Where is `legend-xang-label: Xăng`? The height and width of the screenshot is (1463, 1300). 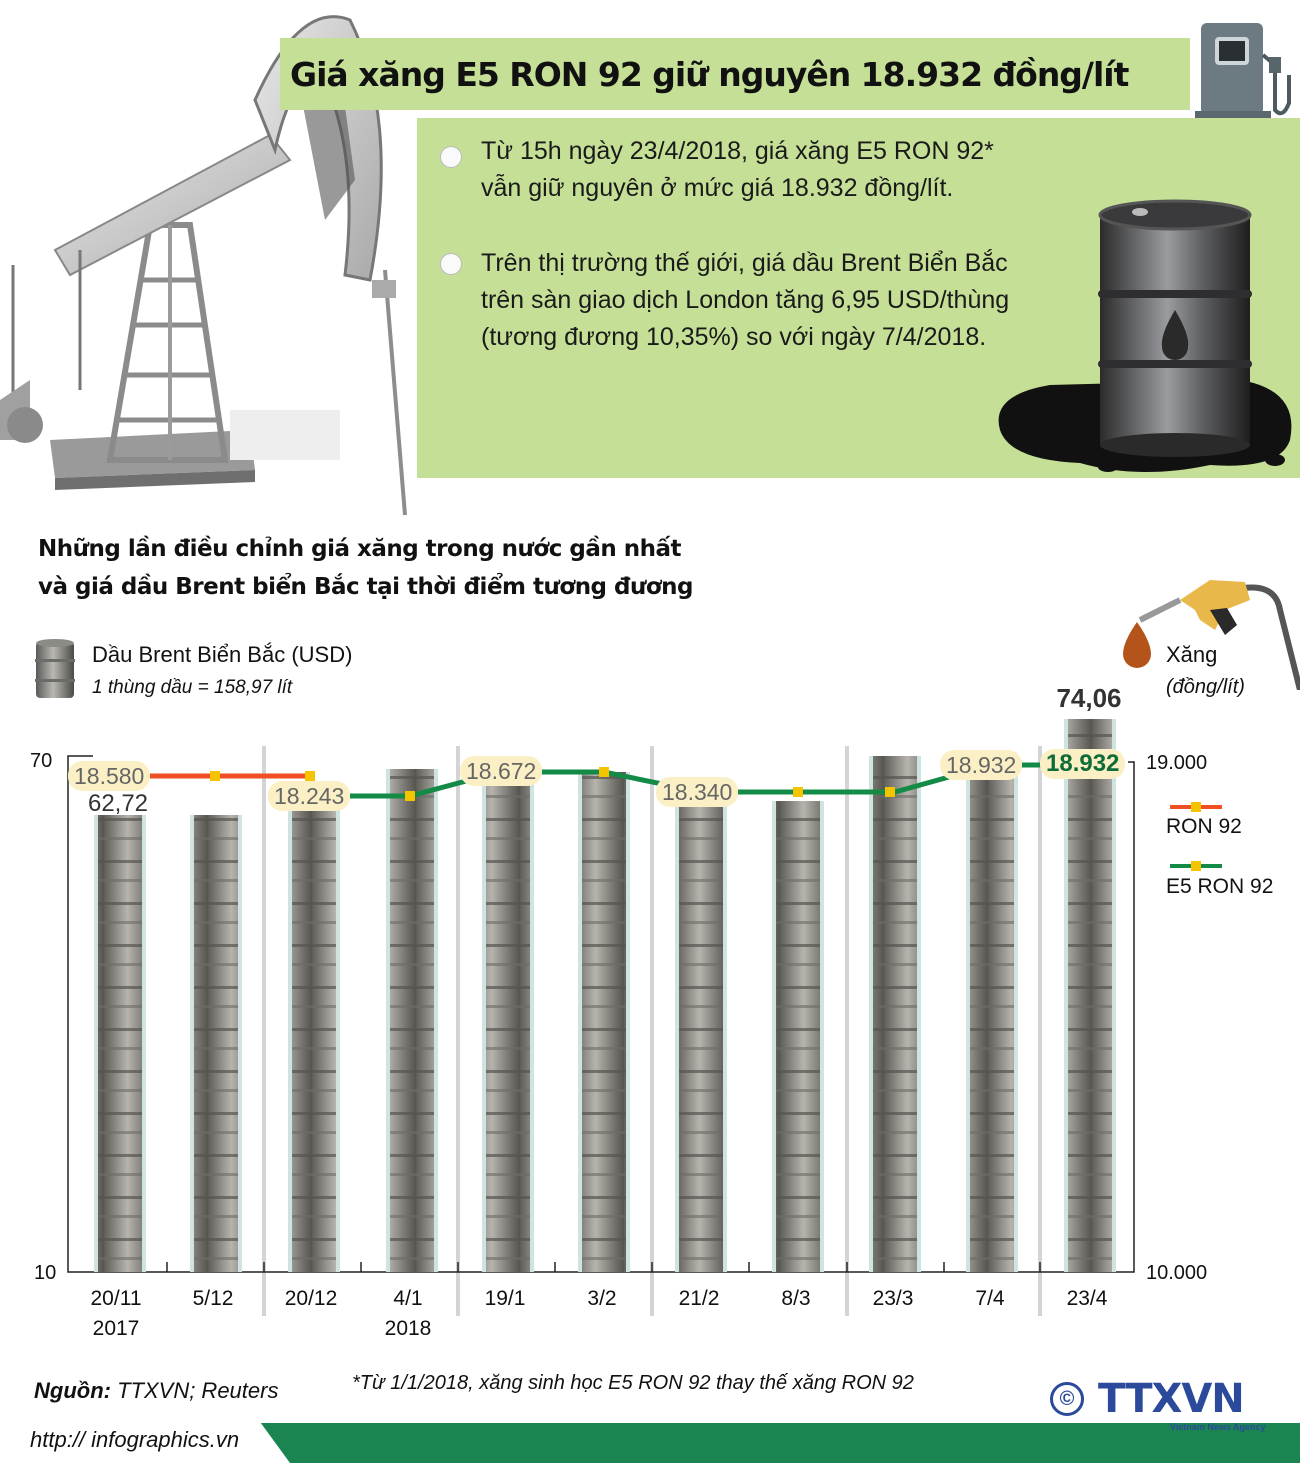
legend-xang-label: Xăng is located at coordinates (1192, 654).